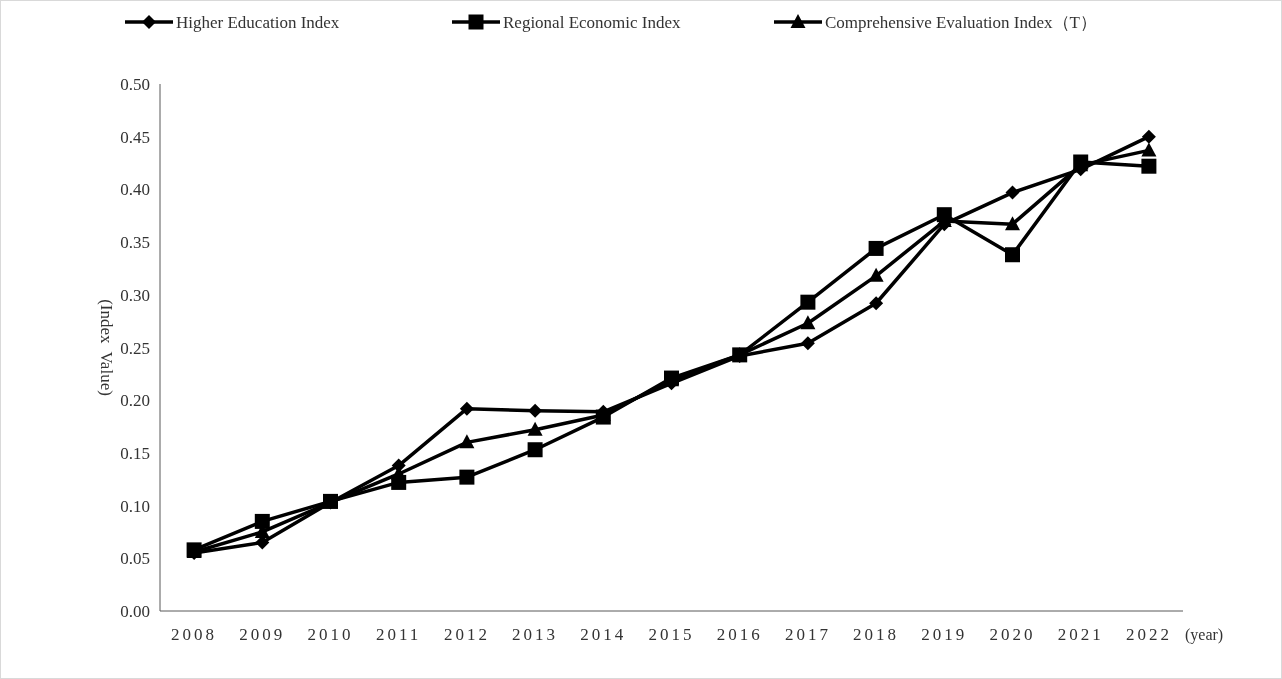 The image size is (1282, 679). I want to click on legend-label: Comprehensive Evaluation Index（T）, so click(961, 22).